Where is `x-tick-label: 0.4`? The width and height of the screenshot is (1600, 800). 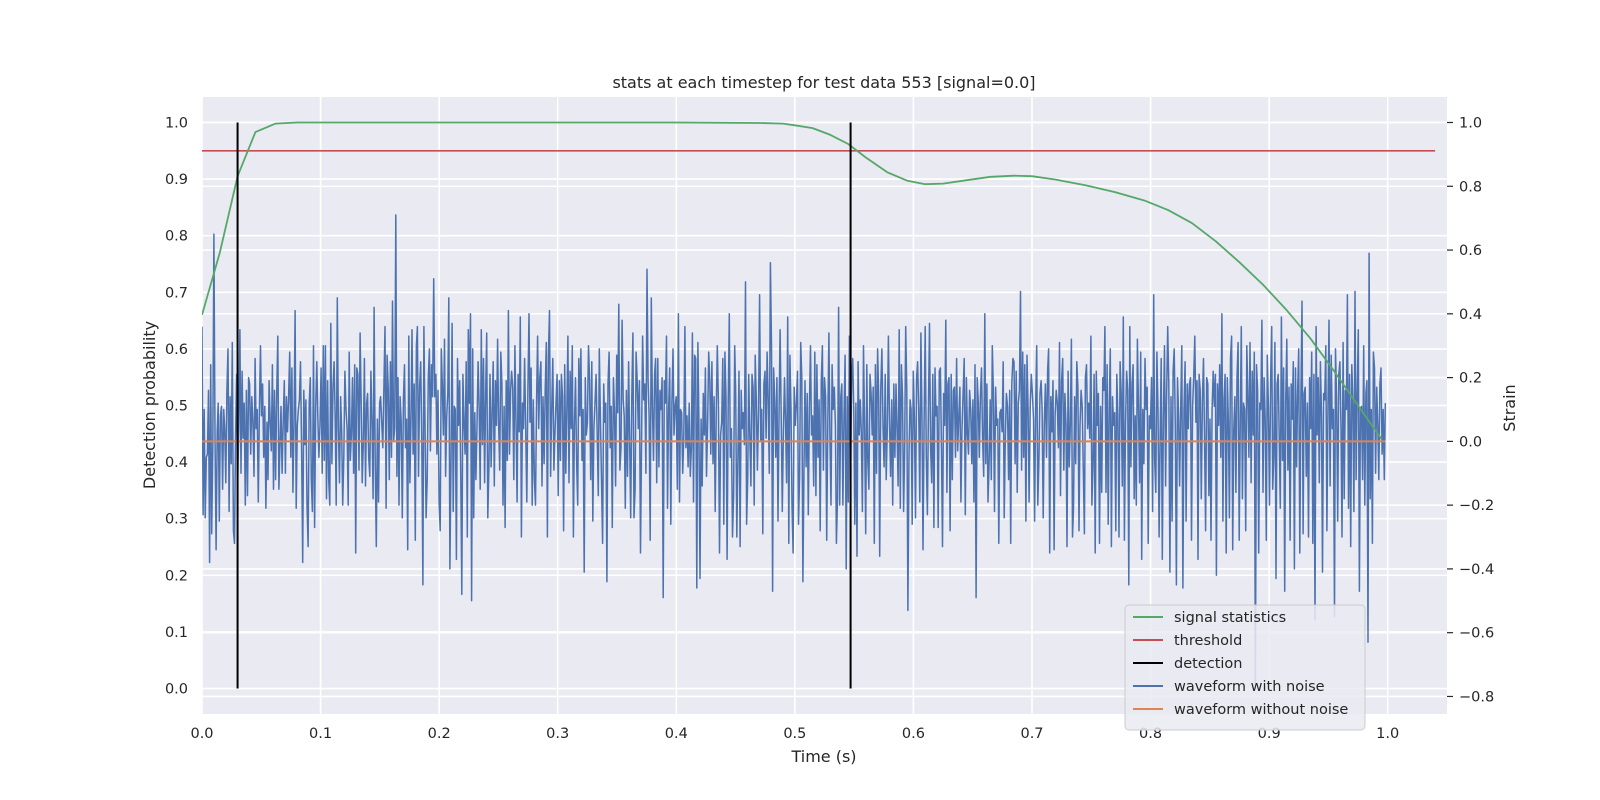
x-tick-label: 0.4 is located at coordinates (676, 734).